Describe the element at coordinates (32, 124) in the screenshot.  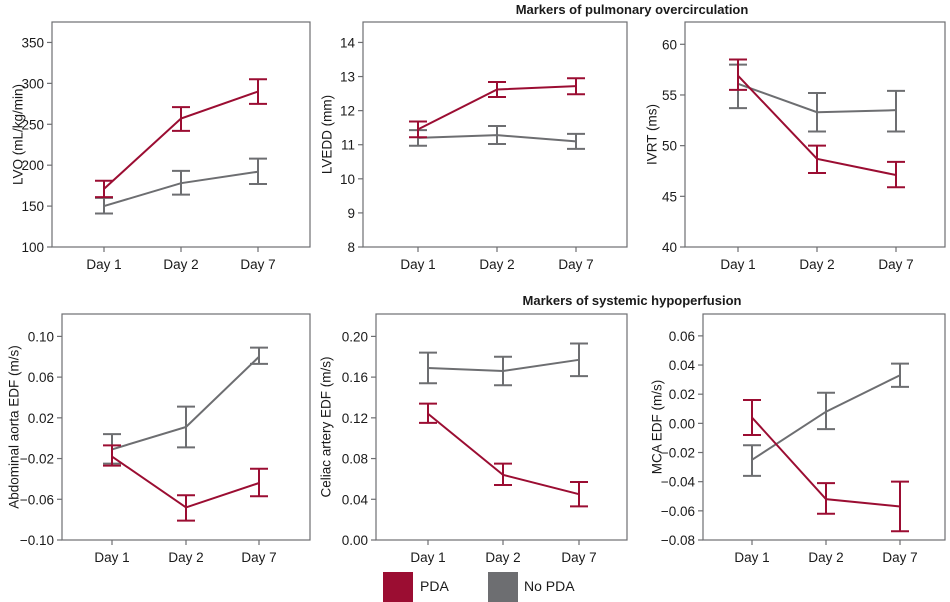
I see `y-tick-label: 250` at that location.